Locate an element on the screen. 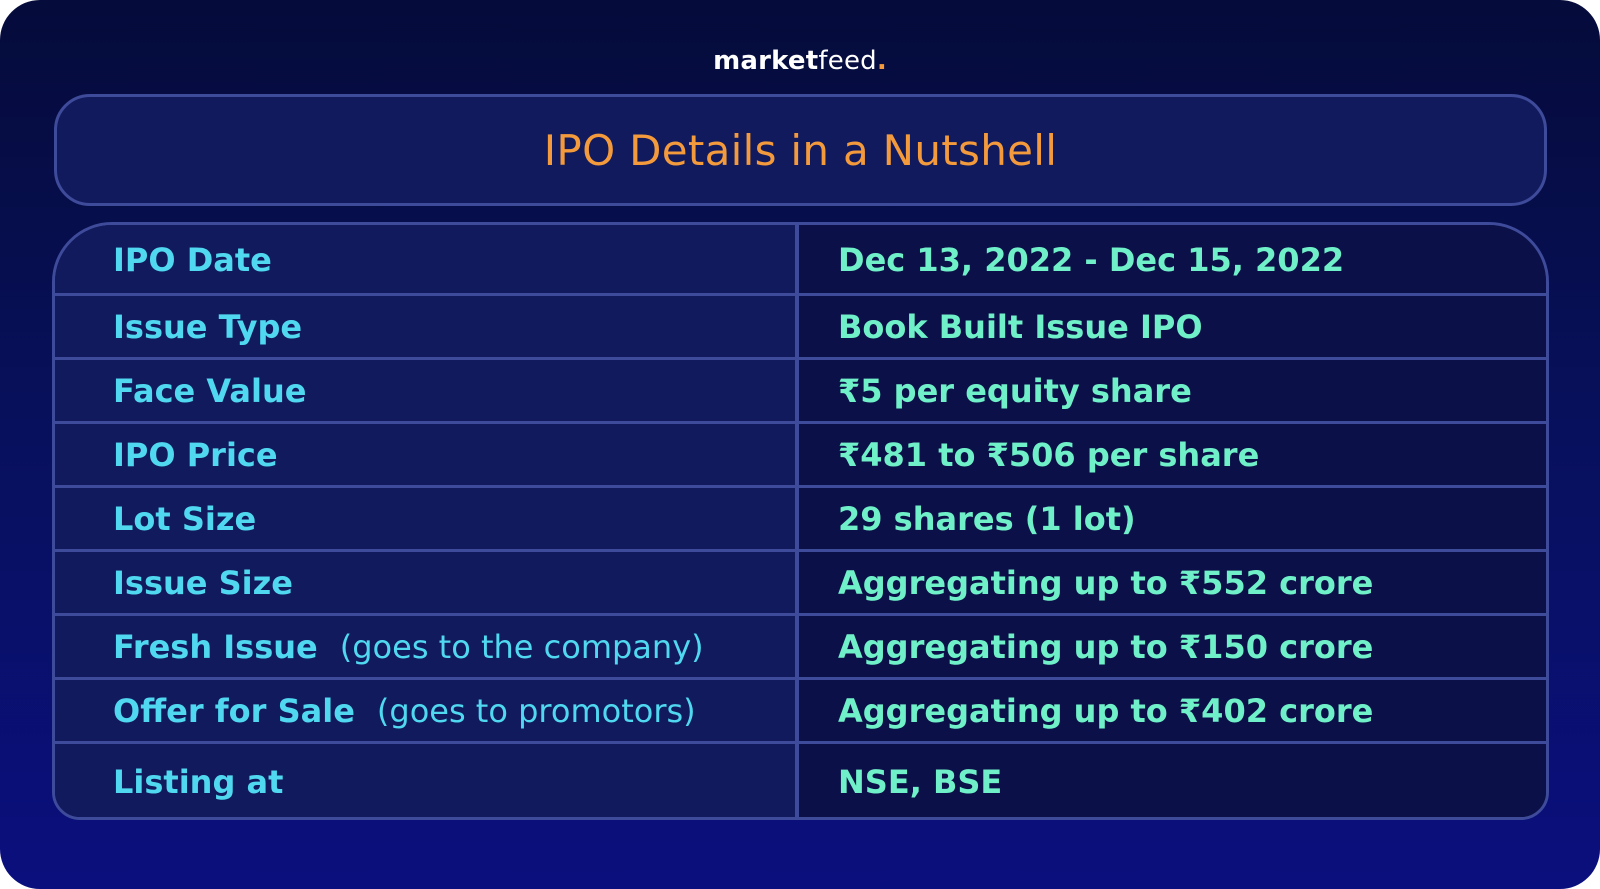 This screenshot has height=889, width=1600. row-label: Offer for Sale is located at coordinates (234, 711).